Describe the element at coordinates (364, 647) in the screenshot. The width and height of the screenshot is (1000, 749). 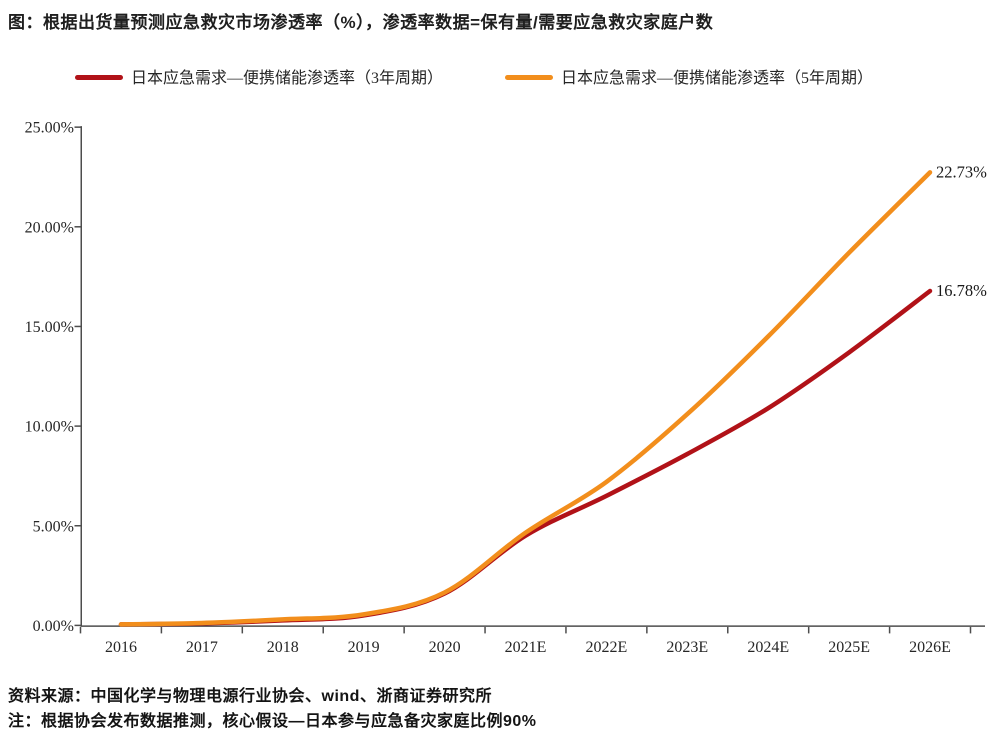
I see `x-axis-category-label: 2019` at that location.